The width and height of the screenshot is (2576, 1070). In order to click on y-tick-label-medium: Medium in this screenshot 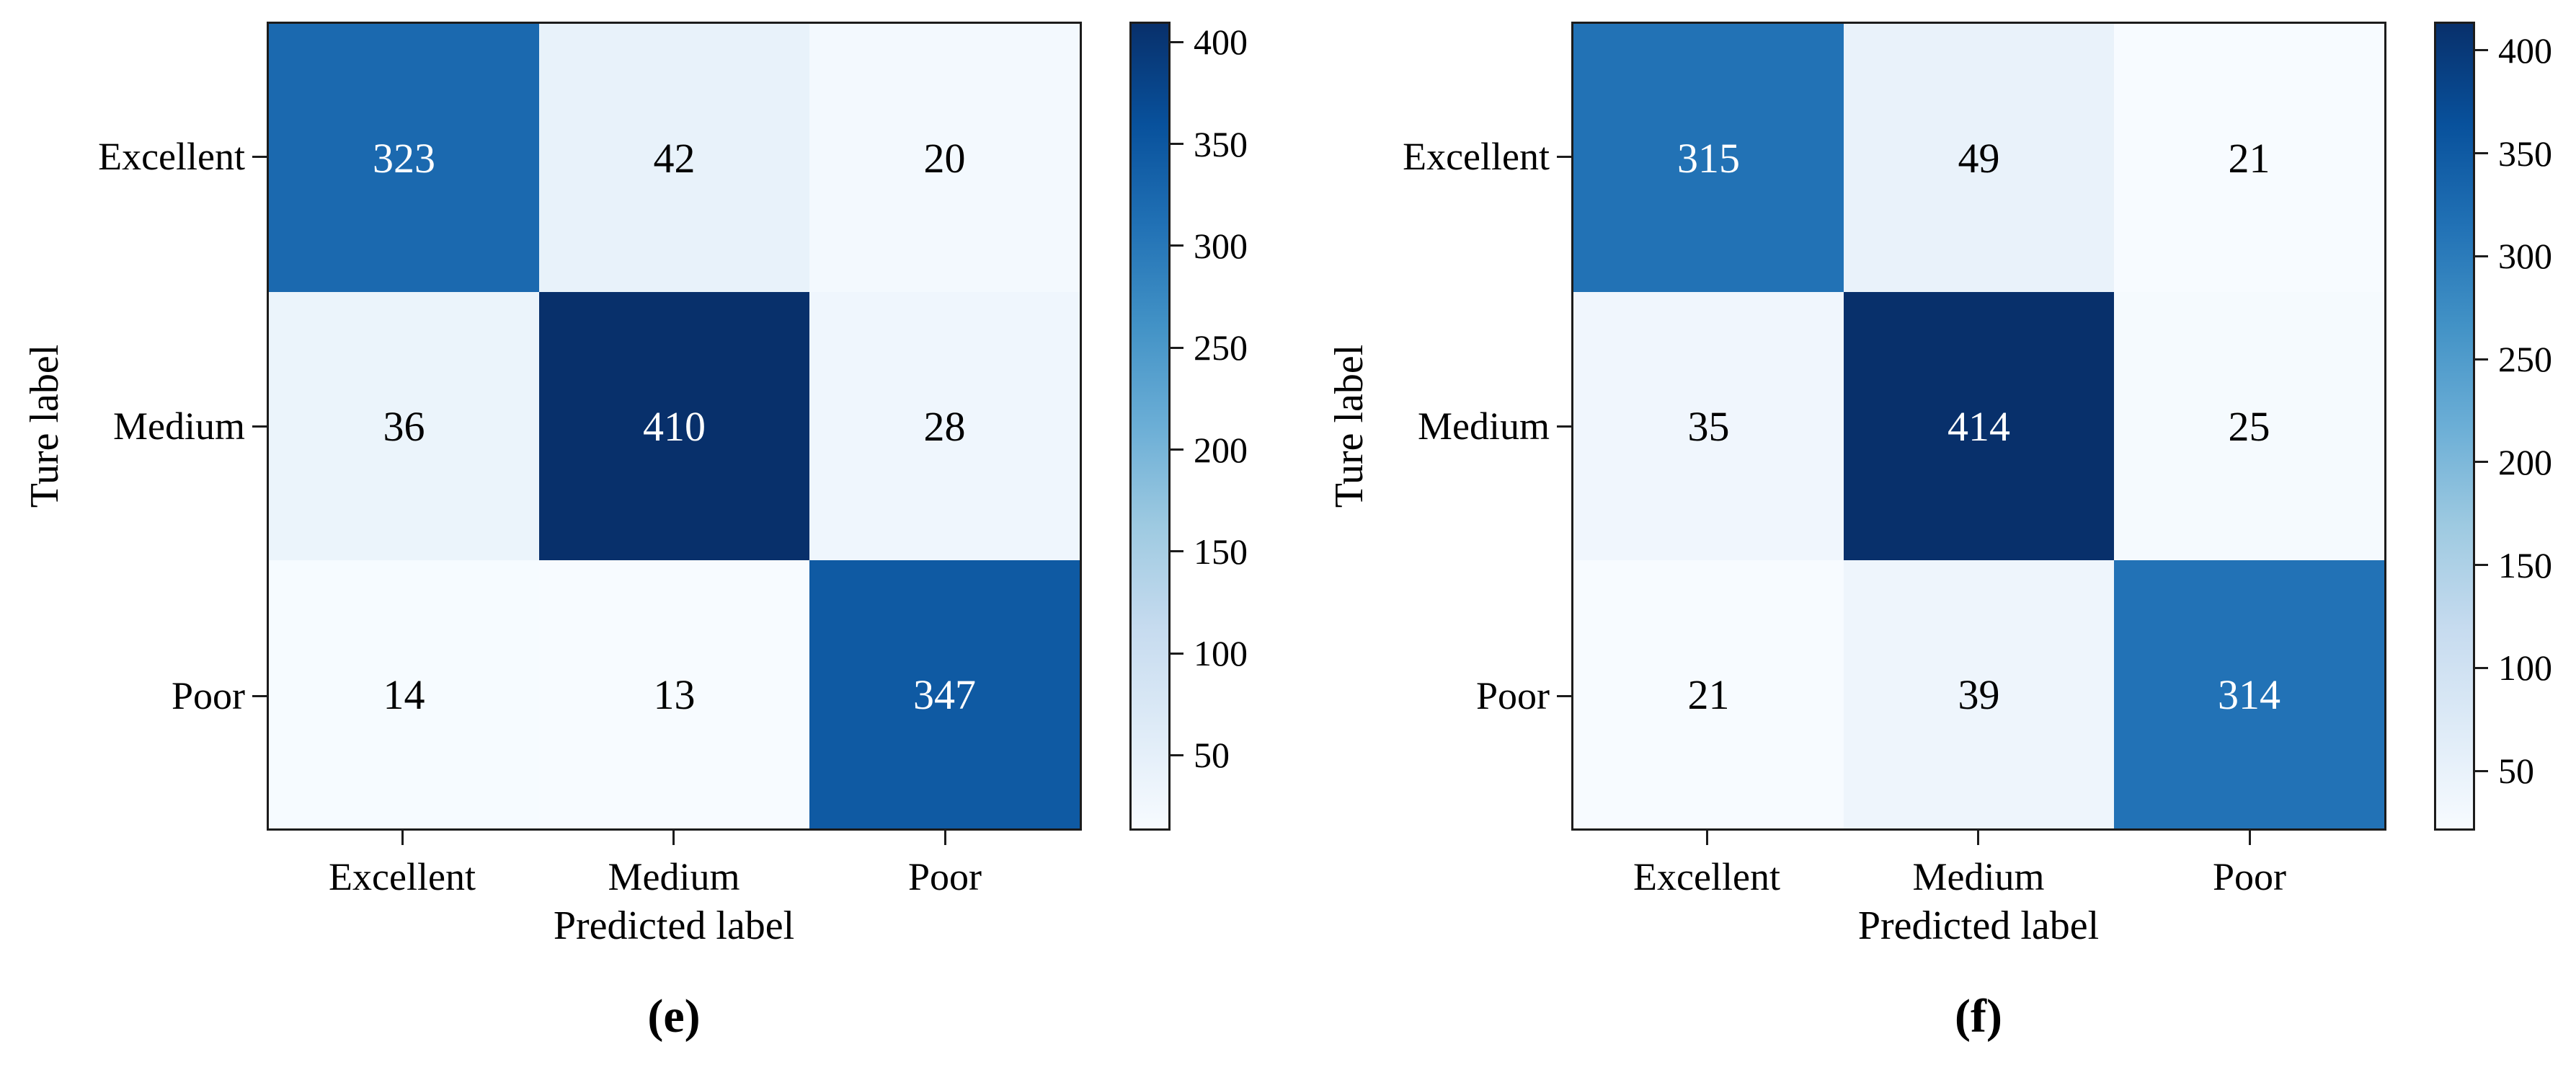, I will do `click(1484, 426)`.